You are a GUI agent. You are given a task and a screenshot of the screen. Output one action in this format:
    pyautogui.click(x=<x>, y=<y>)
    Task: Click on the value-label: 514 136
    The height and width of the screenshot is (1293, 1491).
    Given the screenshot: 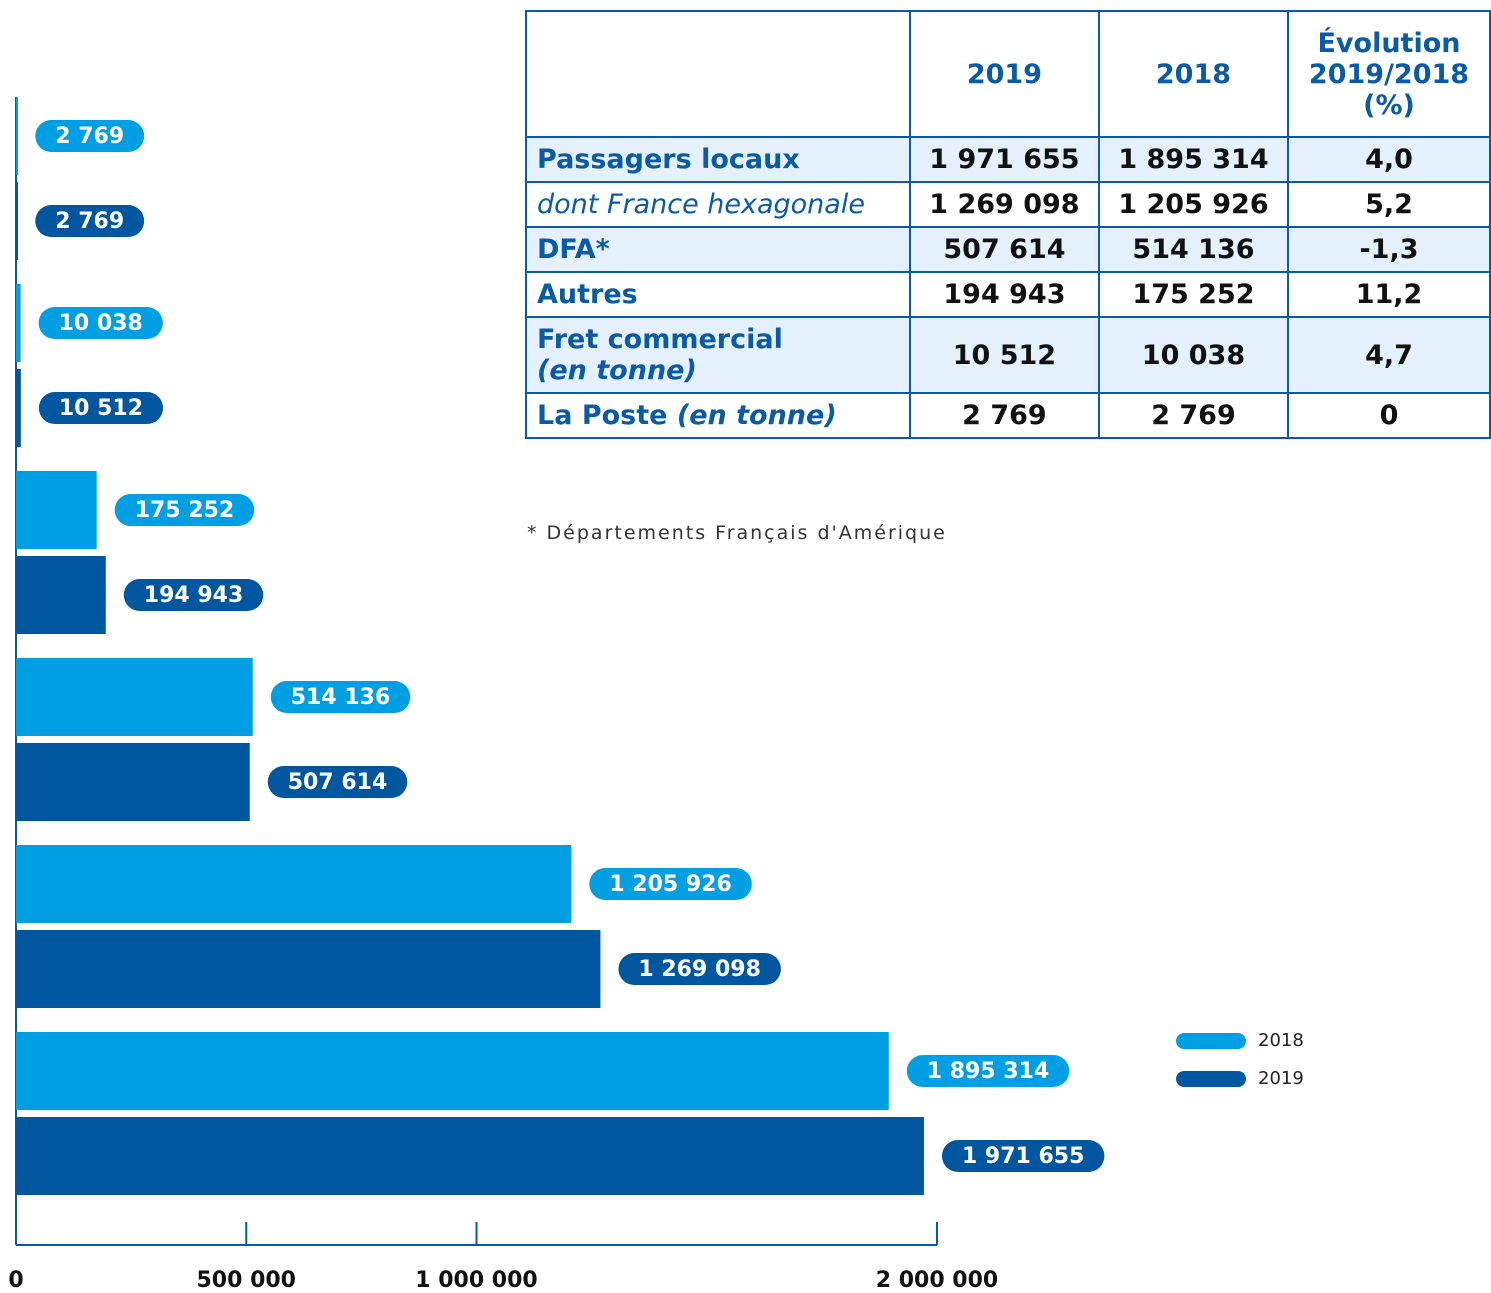 What is the action you would take?
    pyautogui.click(x=341, y=697)
    